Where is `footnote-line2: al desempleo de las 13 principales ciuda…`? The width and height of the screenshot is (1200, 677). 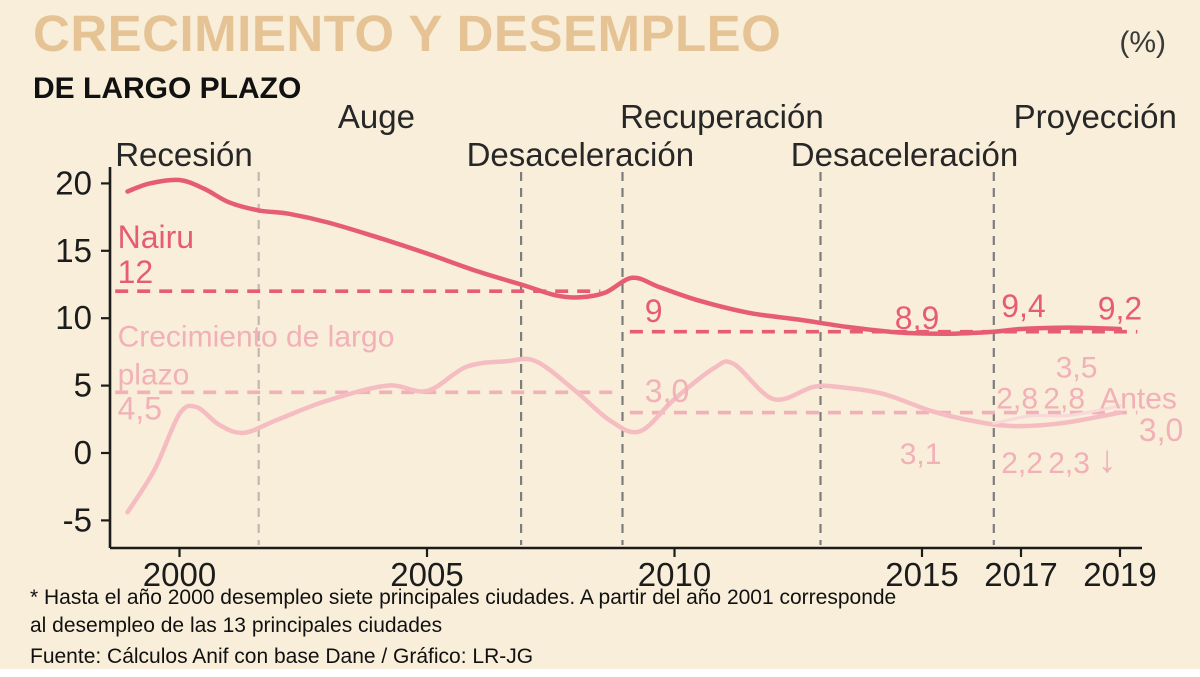
footnote-line2: al desempleo de las 13 principales ciuda… is located at coordinates (236, 625).